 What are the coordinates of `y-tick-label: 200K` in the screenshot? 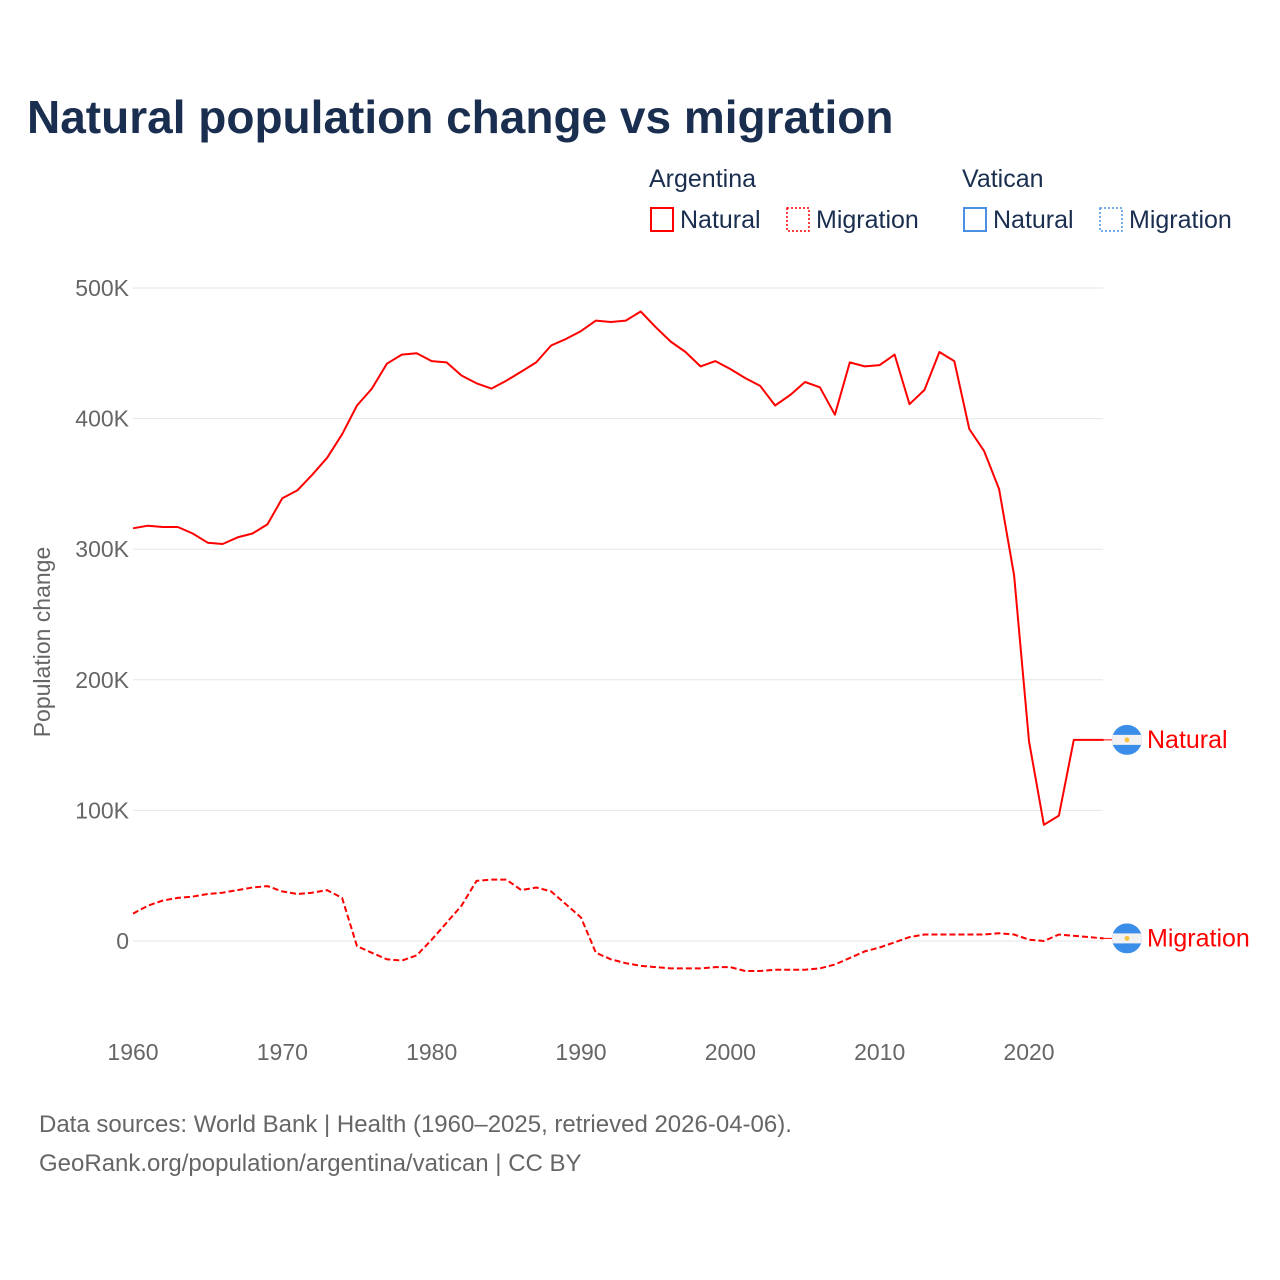 It's located at (102, 680).